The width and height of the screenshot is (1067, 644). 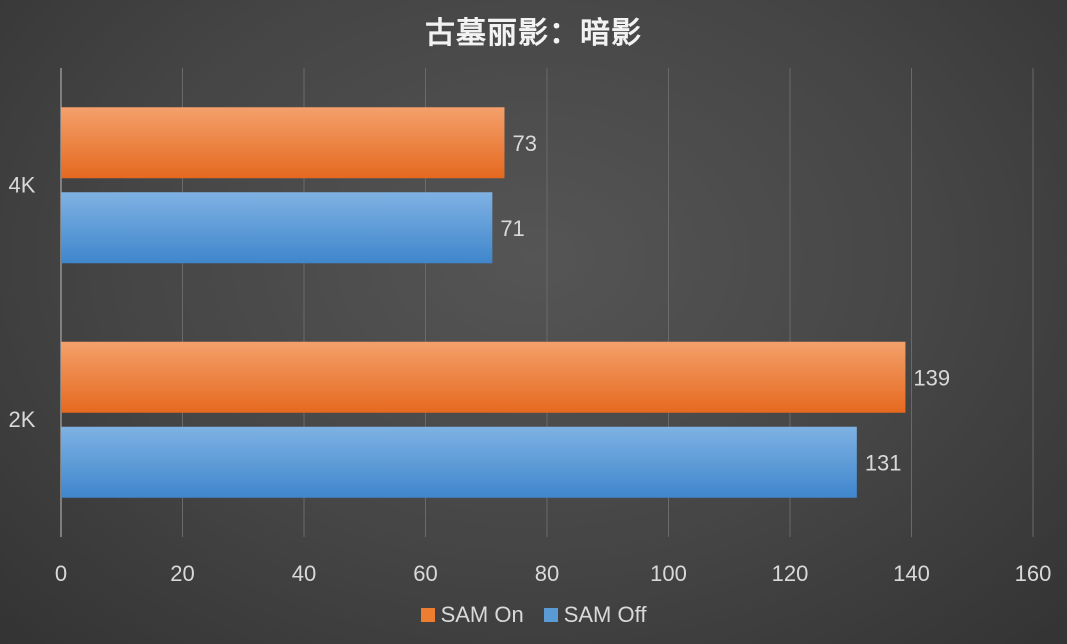 I want to click on data-label-2k-sam-off: 131, so click(x=883, y=462).